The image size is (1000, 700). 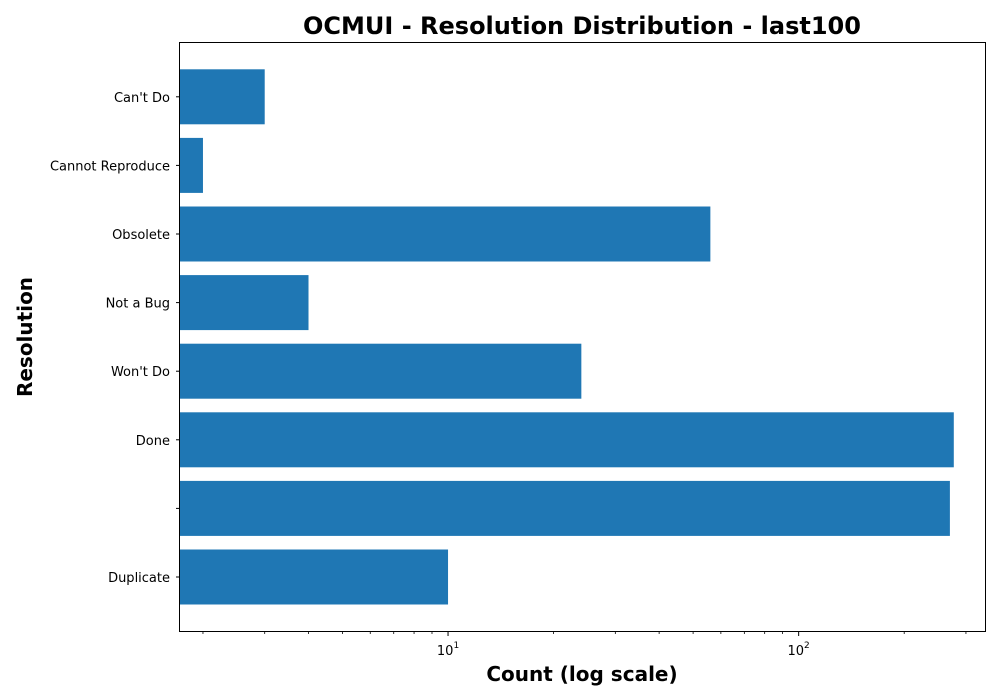 What do you see at coordinates (799, 650) in the screenshot?
I see `x-tick-label: 10²` at bounding box center [799, 650].